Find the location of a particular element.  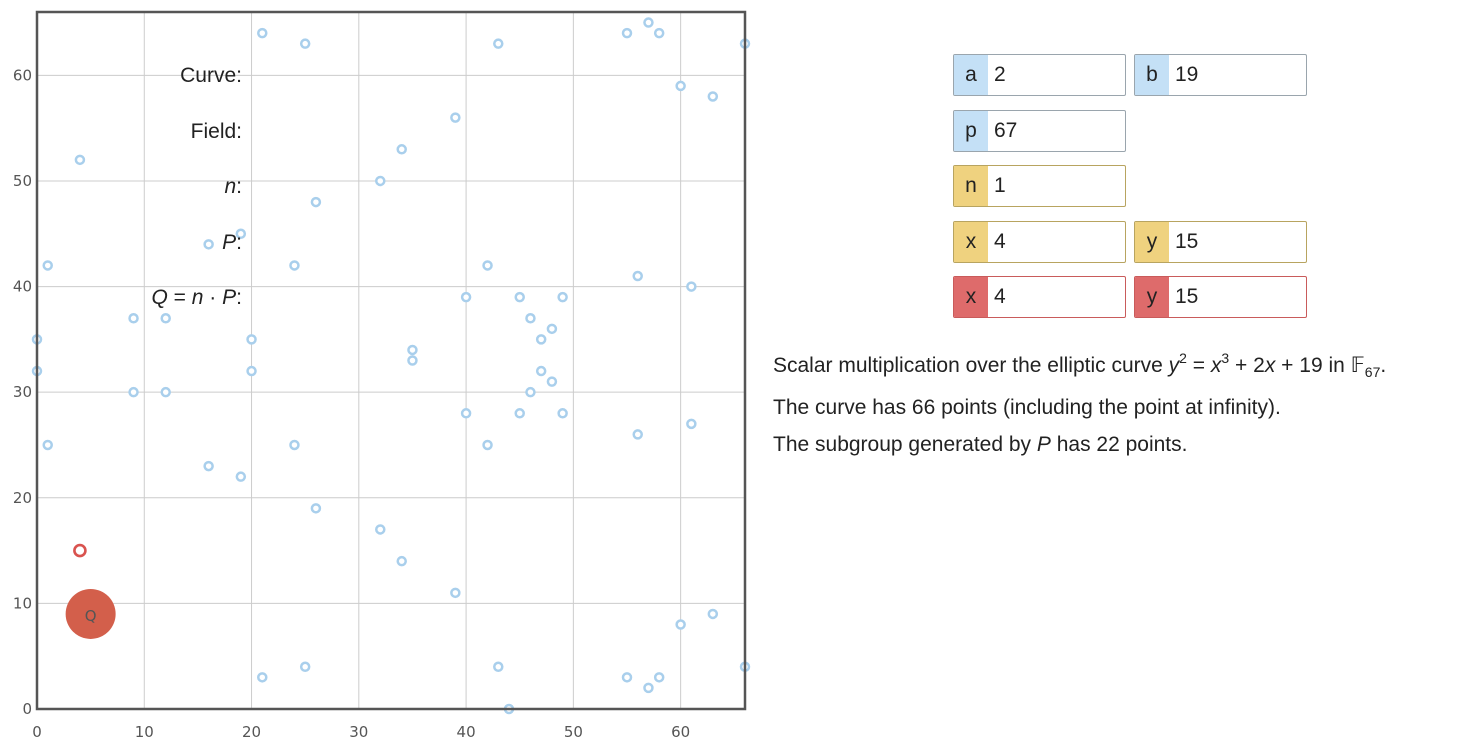

desc-field-sub: 67 is located at coordinates (1372, 372).